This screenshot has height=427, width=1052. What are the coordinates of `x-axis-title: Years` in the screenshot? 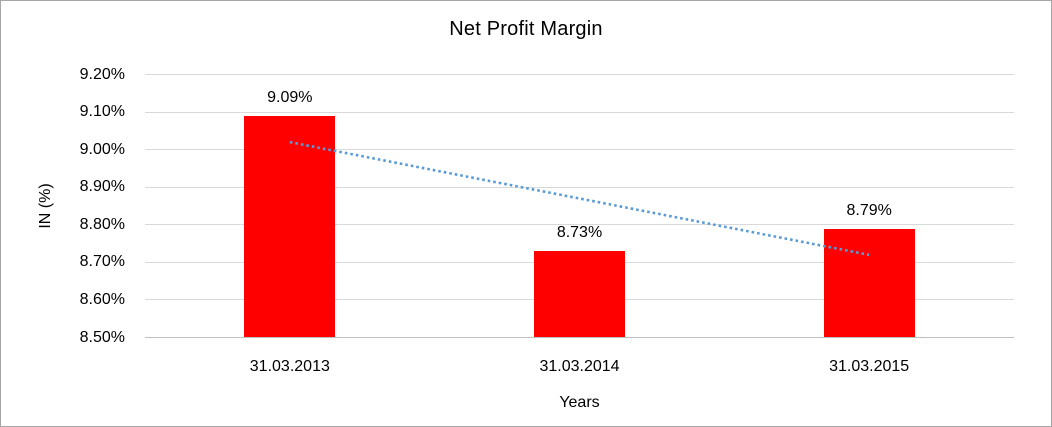 It's located at (579, 402).